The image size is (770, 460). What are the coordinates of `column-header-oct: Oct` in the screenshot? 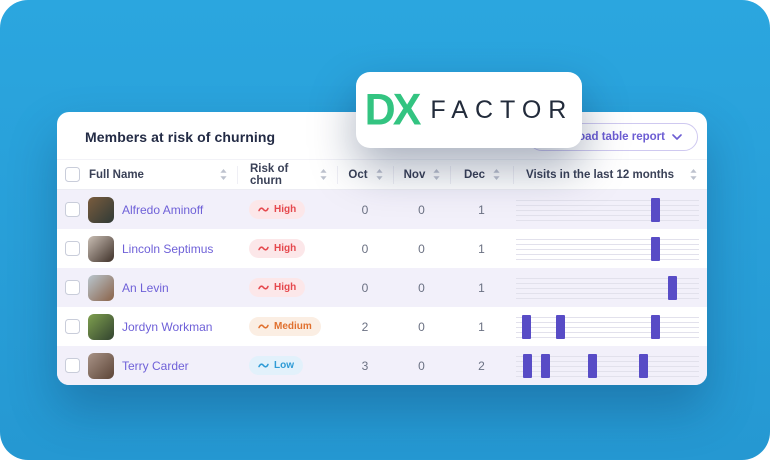 It's located at (365, 174).